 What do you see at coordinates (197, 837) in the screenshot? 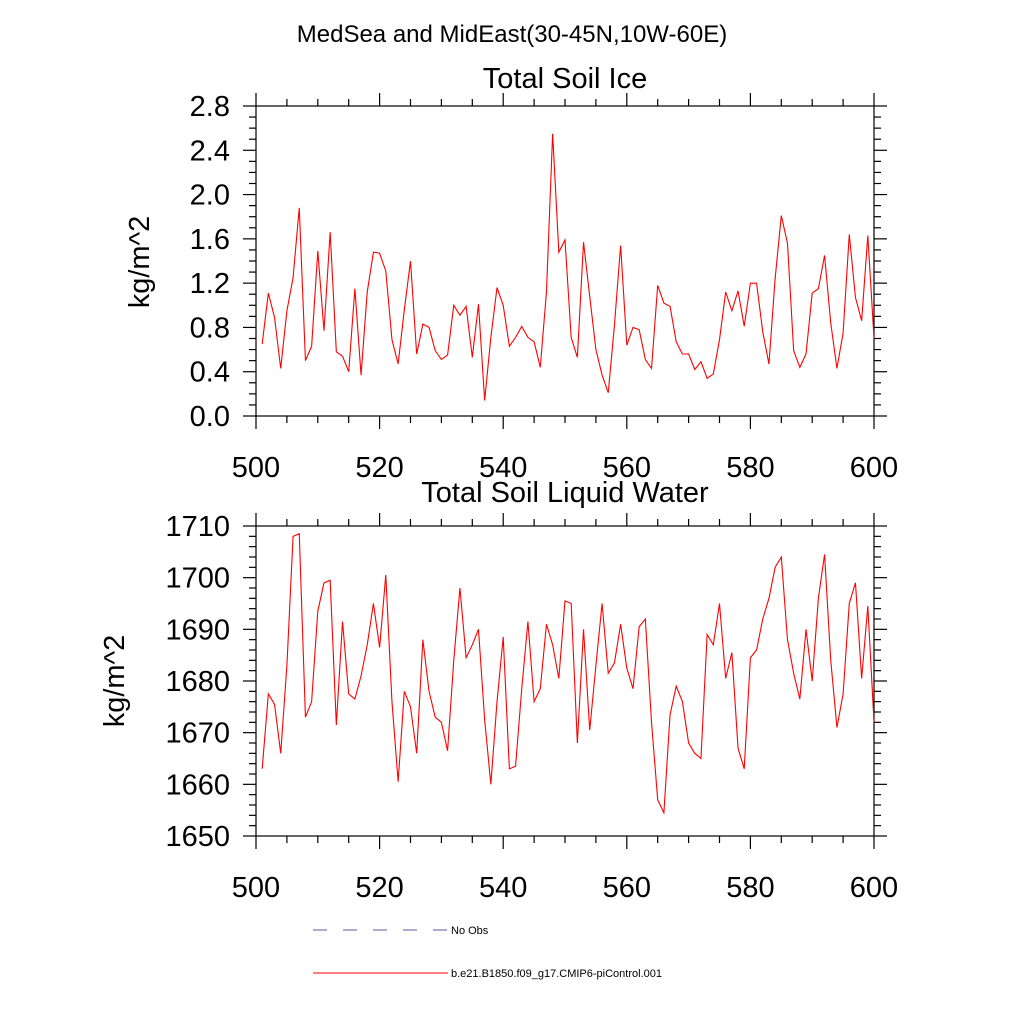
I see `soil-liquid-water-y-tick-label: 1650` at bounding box center [197, 837].